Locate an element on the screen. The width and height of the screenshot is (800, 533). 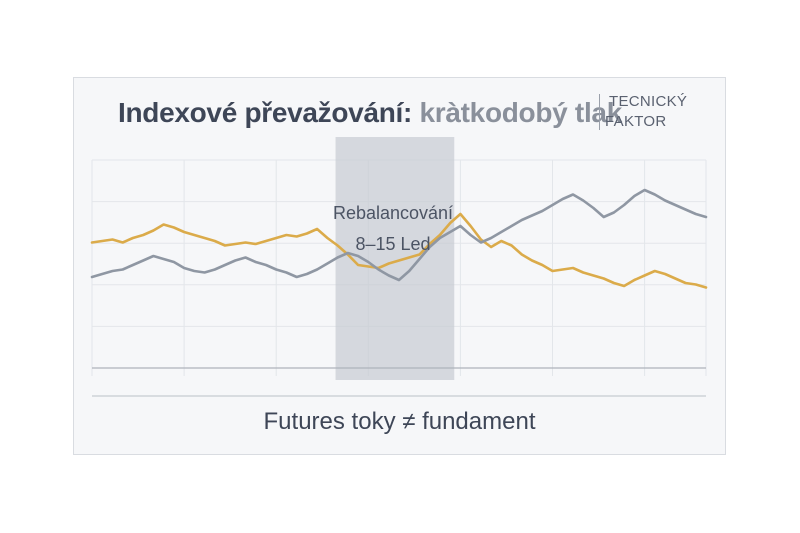
technical-factor-tag: TECNICKÝ FAKTOR is located at coordinates (646, 112).